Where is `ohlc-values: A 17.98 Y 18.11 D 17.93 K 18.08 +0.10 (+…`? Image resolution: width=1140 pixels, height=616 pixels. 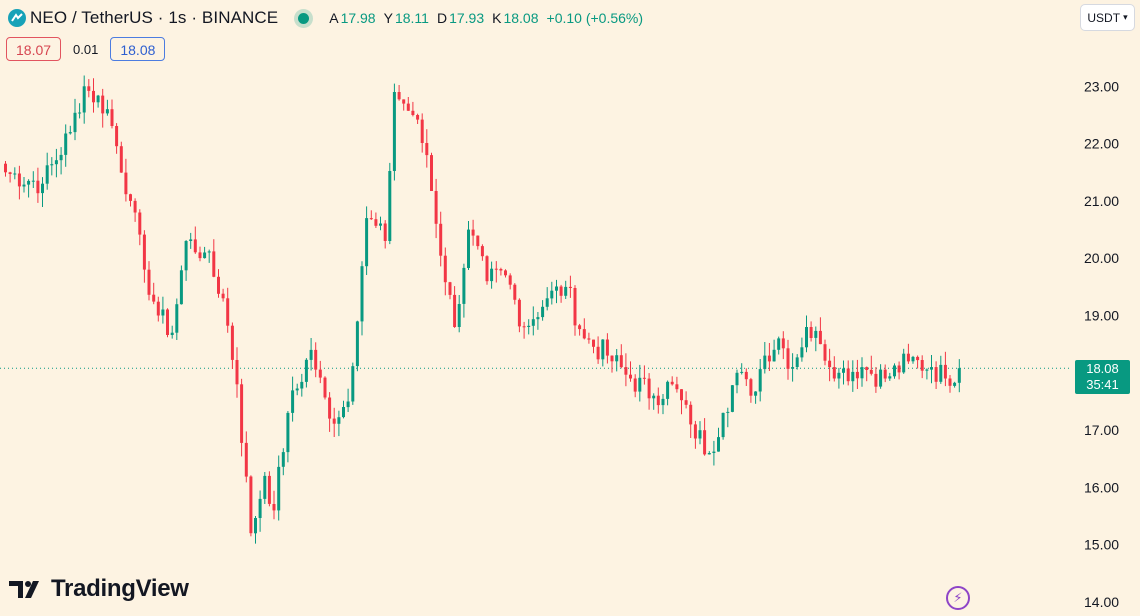 ohlc-values: A 17.98 Y 18.11 D 17.93 K 18.08 +0.10 (+… is located at coordinates (486, 18).